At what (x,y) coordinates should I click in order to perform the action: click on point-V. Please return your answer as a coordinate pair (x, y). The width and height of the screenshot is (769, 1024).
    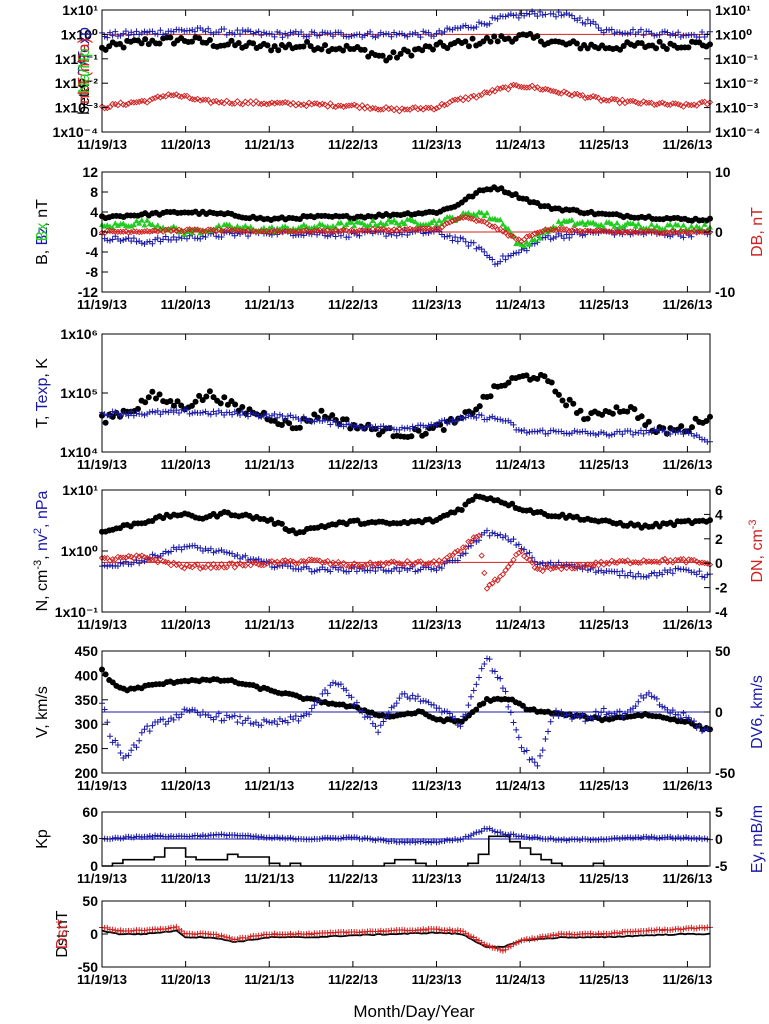
    Looking at the image, I should click on (105, 674).